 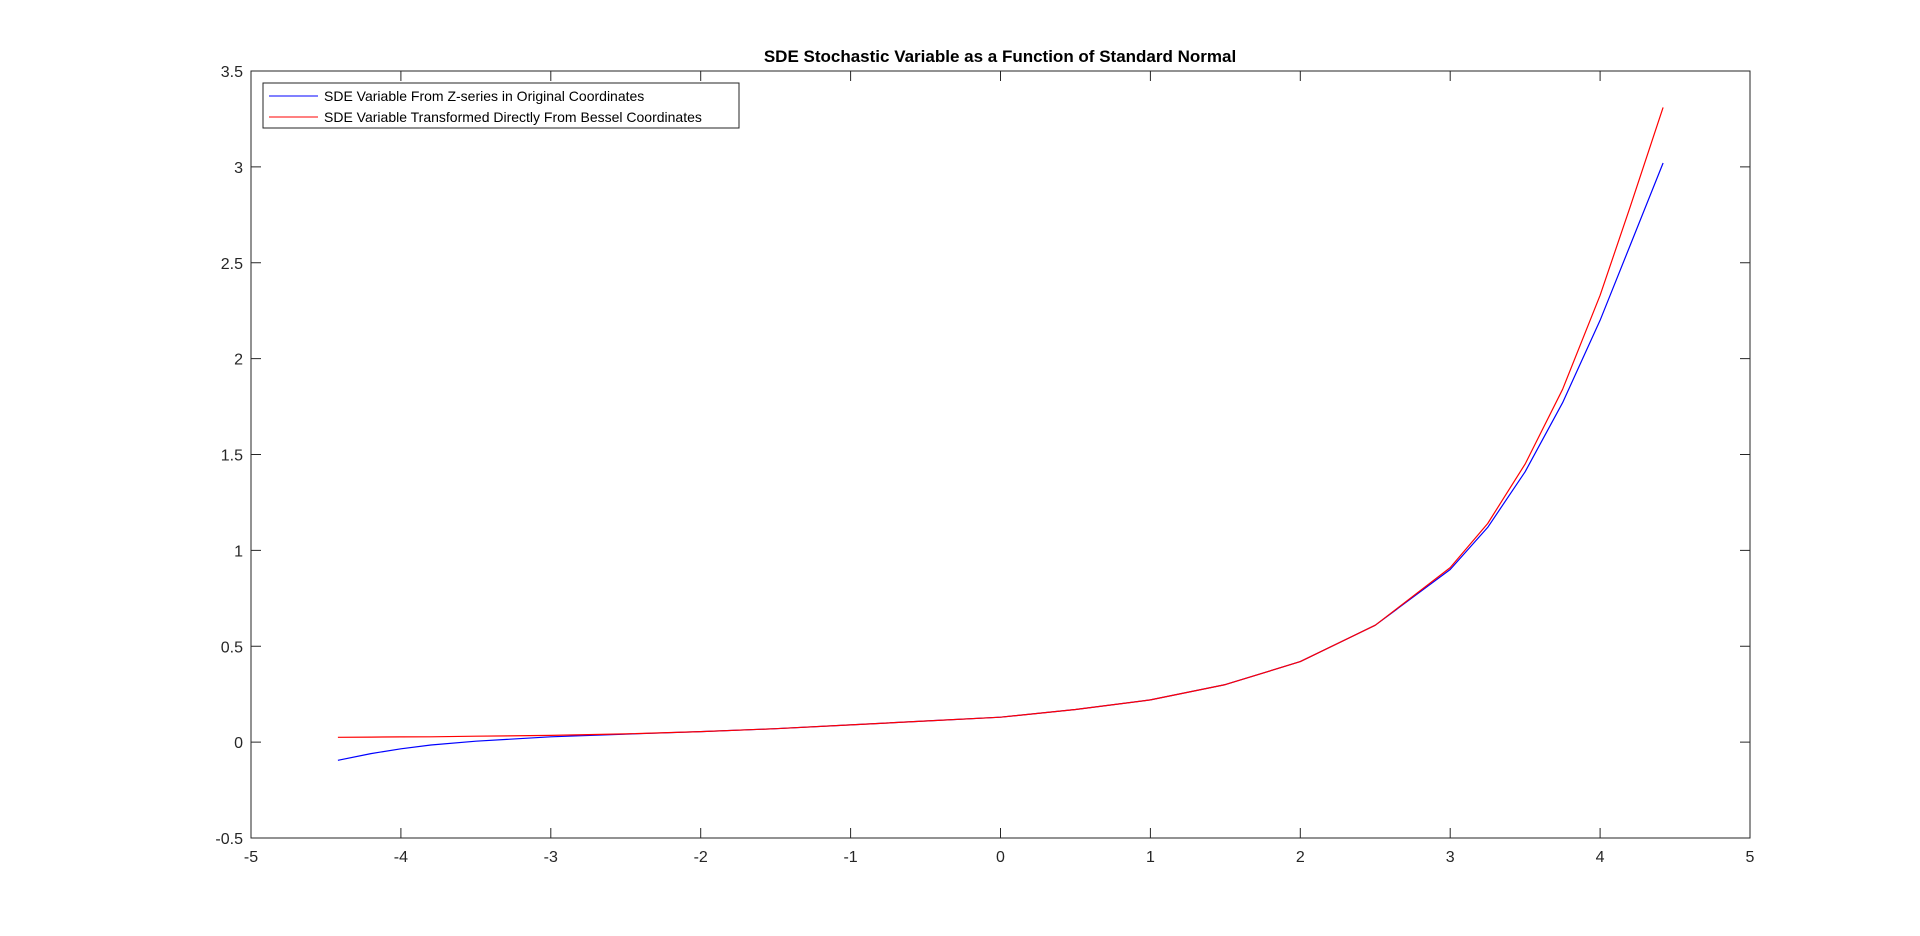 What do you see at coordinates (251, 857) in the screenshot?
I see `x-tick-label: -5` at bounding box center [251, 857].